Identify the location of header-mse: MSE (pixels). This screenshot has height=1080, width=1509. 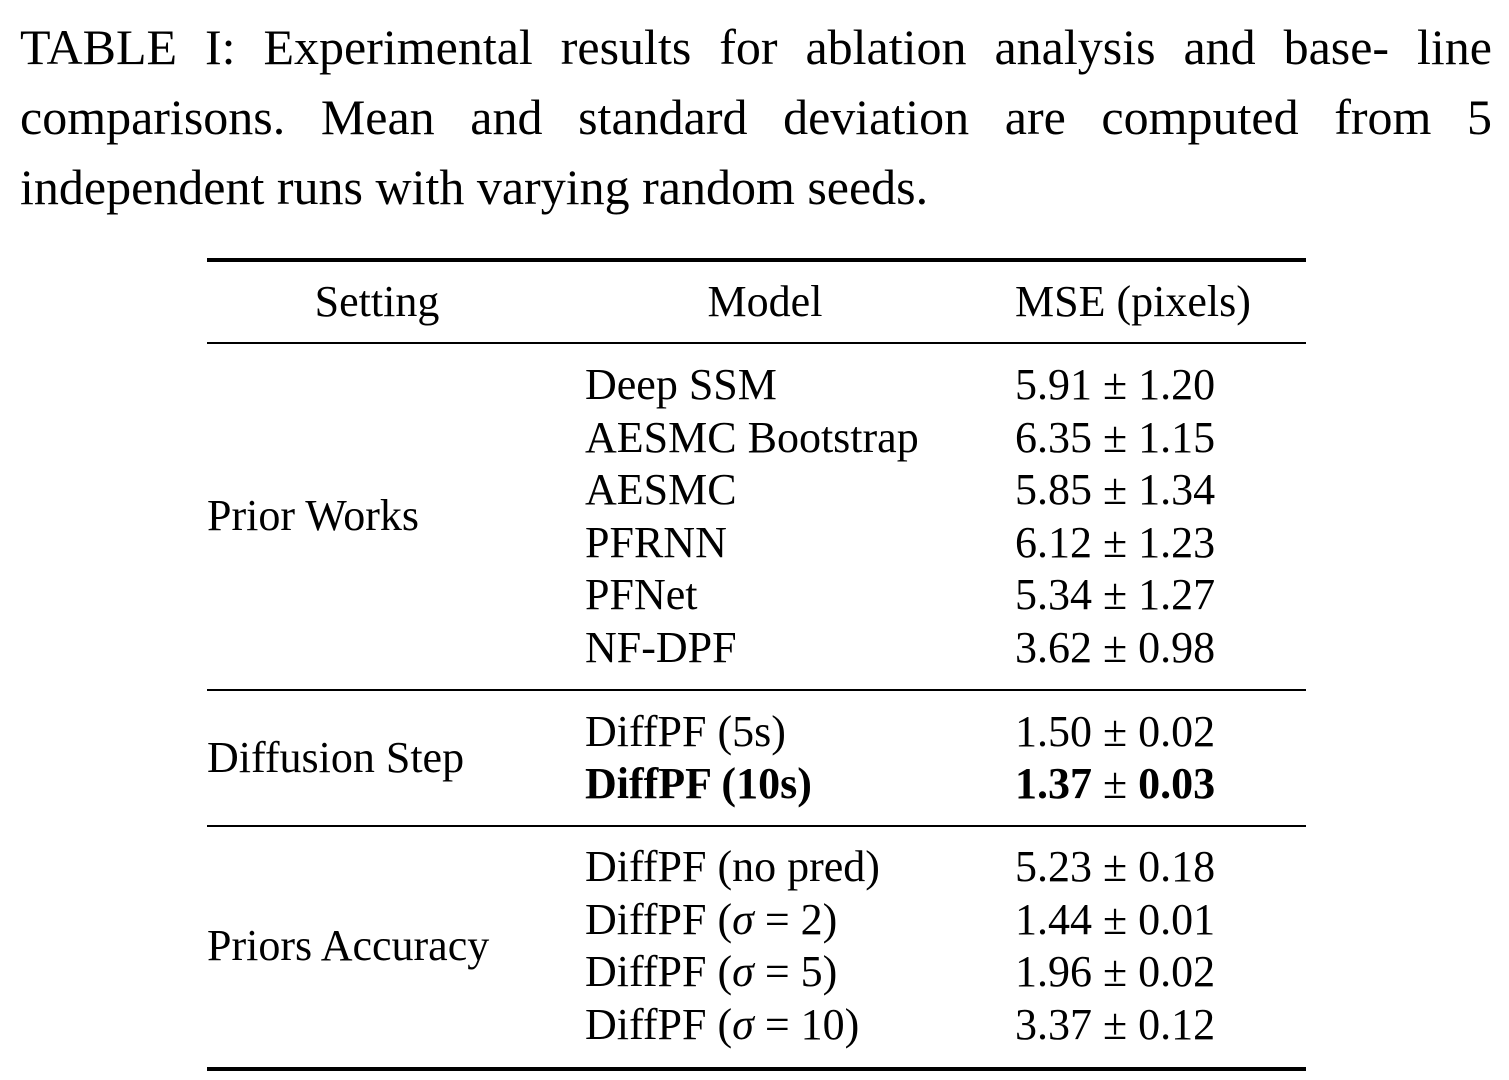
(1133, 301).